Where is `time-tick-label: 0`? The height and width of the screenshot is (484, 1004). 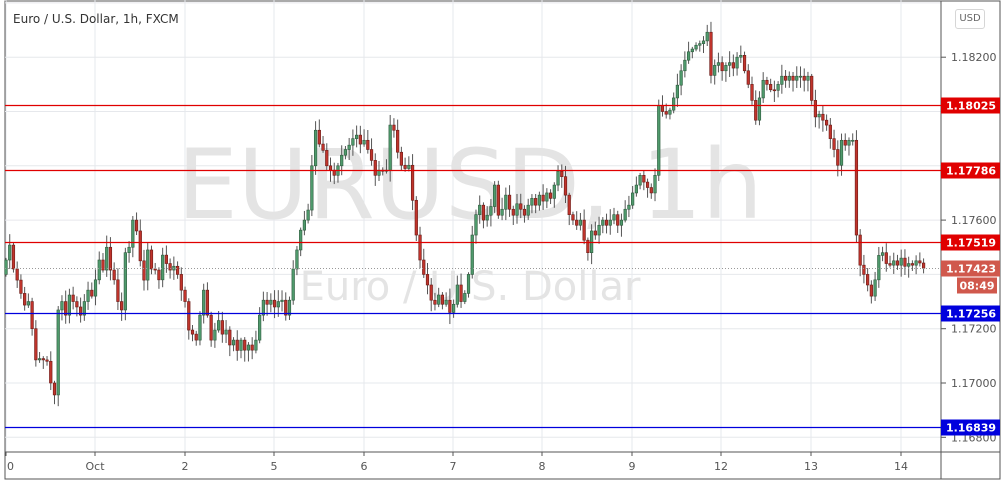
time-tick-label: 0 is located at coordinates (10, 466).